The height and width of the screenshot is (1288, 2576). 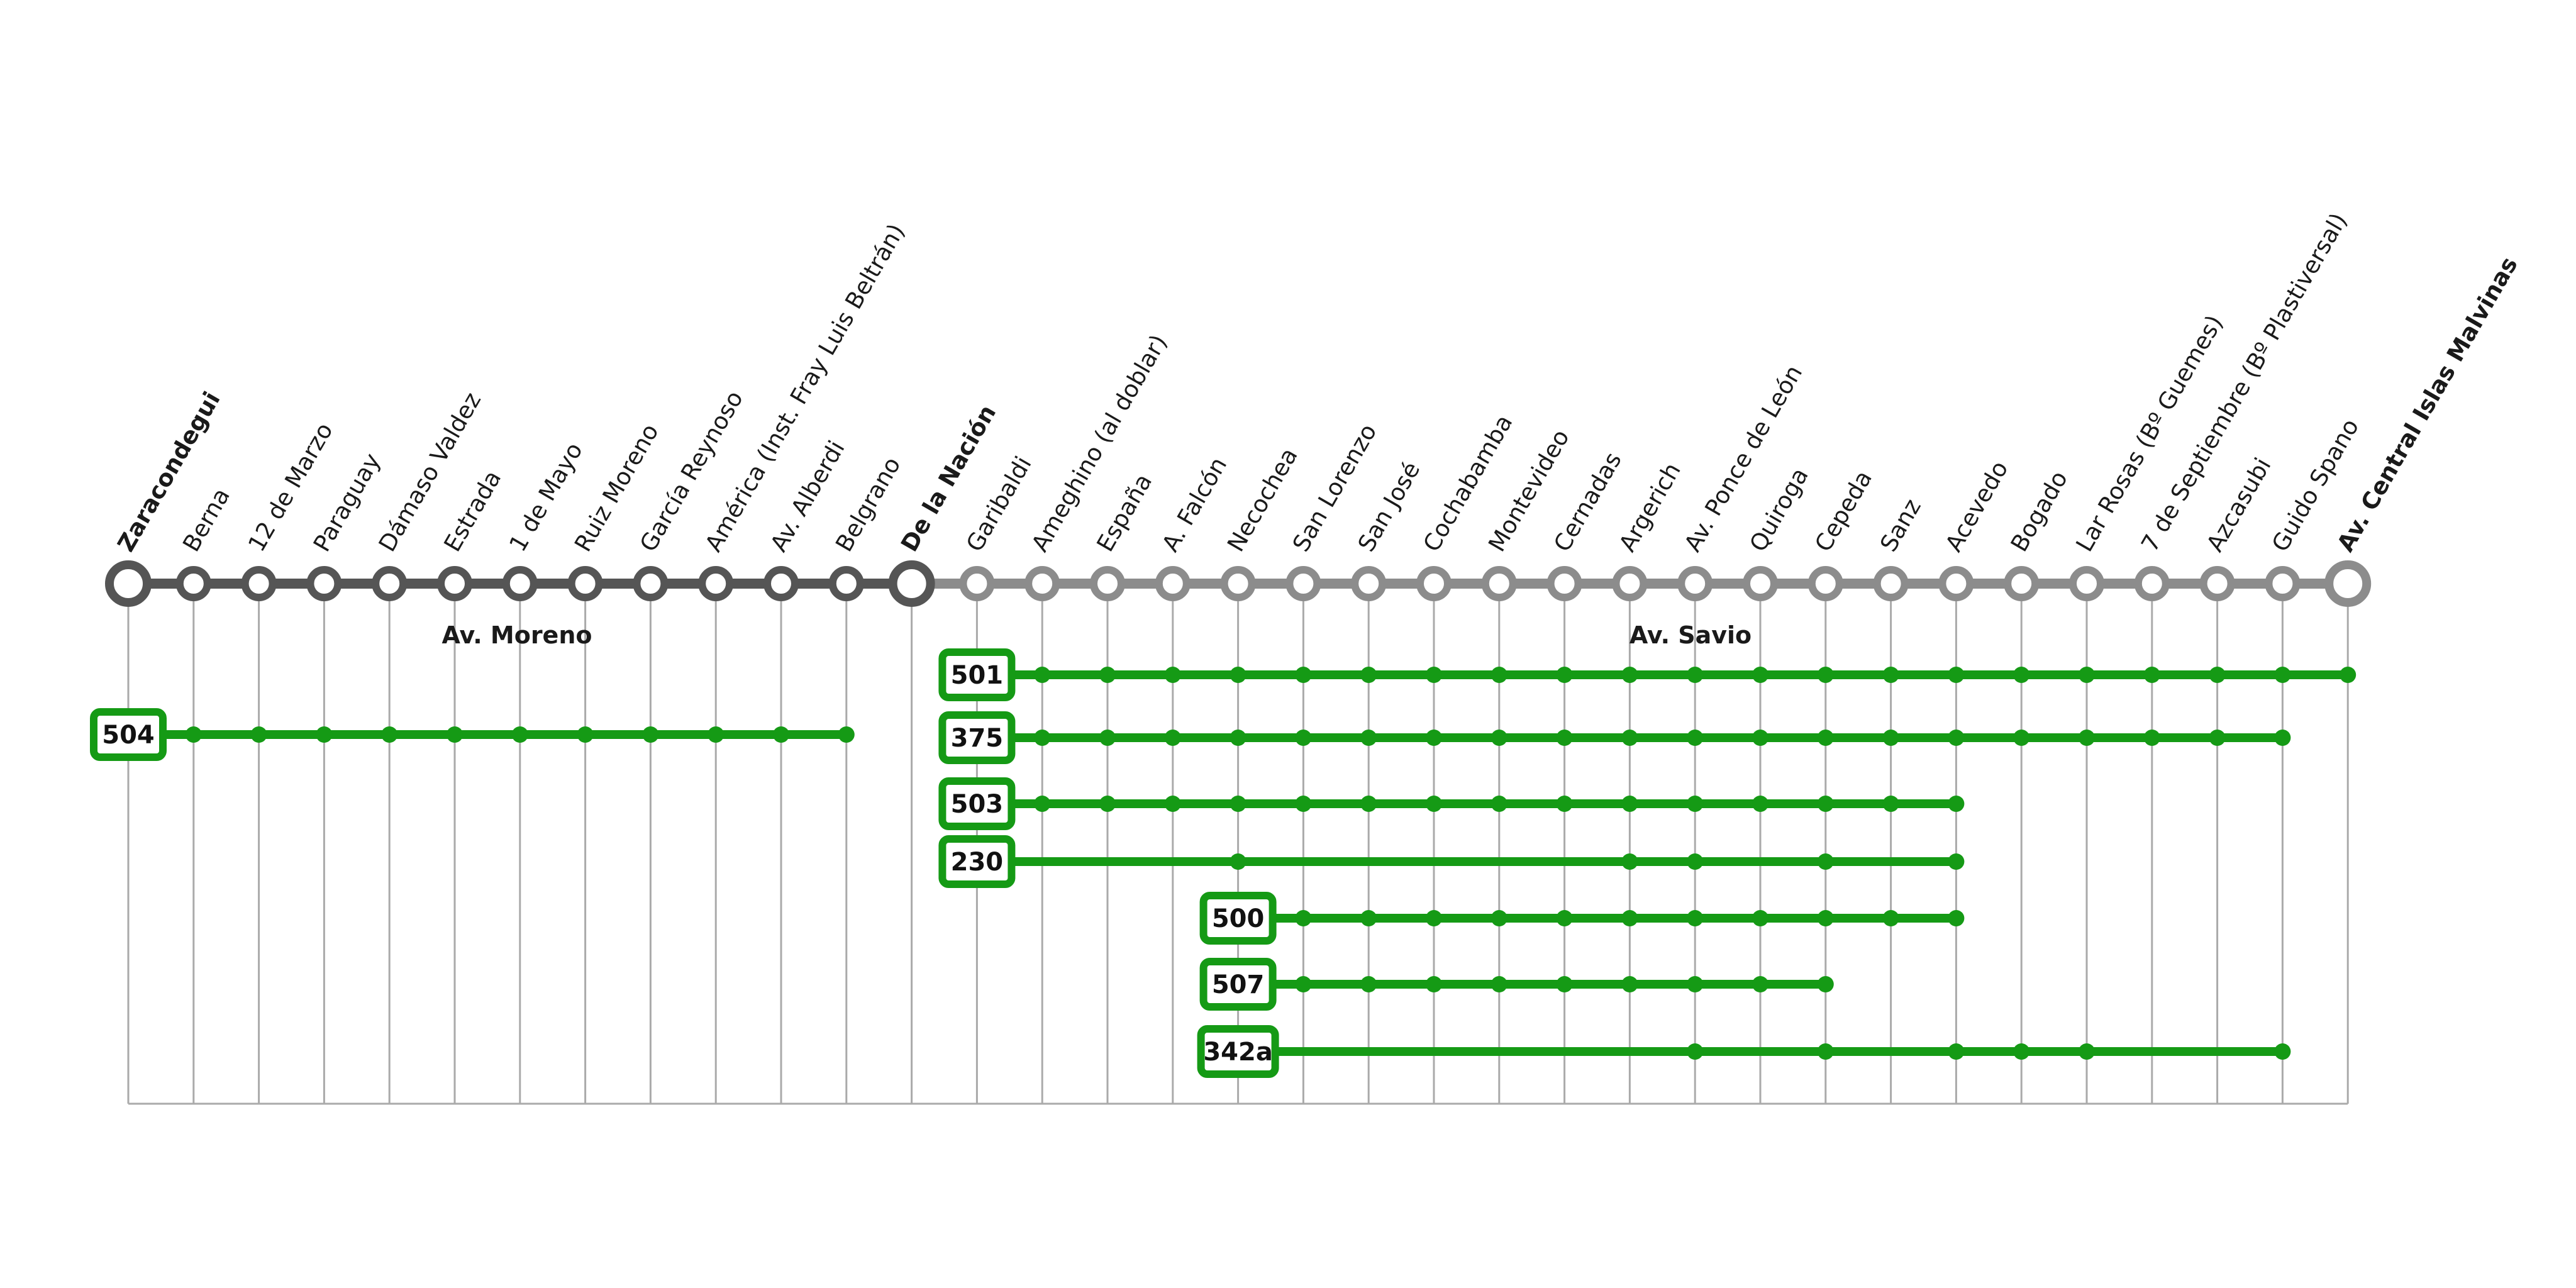 What do you see at coordinates (1451, 861) in the screenshot?
I see `route-230: 230` at bounding box center [1451, 861].